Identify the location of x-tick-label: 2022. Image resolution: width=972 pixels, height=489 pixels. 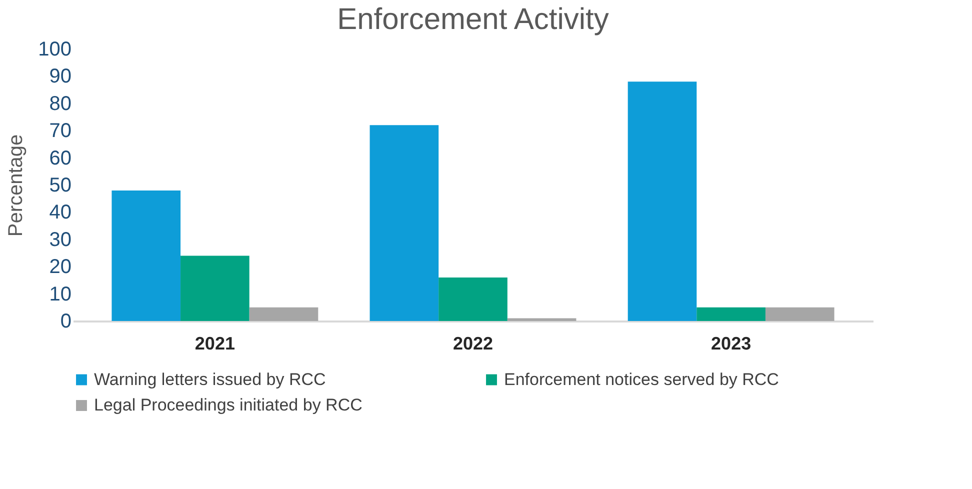
(473, 344).